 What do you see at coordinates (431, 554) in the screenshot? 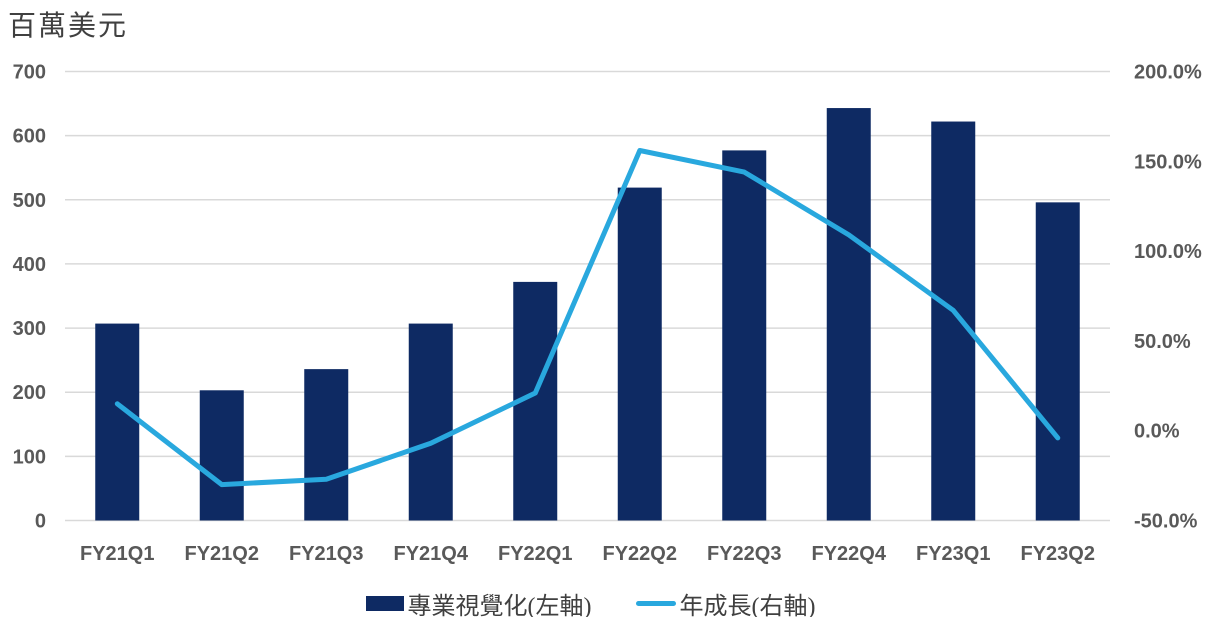
I see `x-axis-tick-label: FY21Q4` at bounding box center [431, 554].